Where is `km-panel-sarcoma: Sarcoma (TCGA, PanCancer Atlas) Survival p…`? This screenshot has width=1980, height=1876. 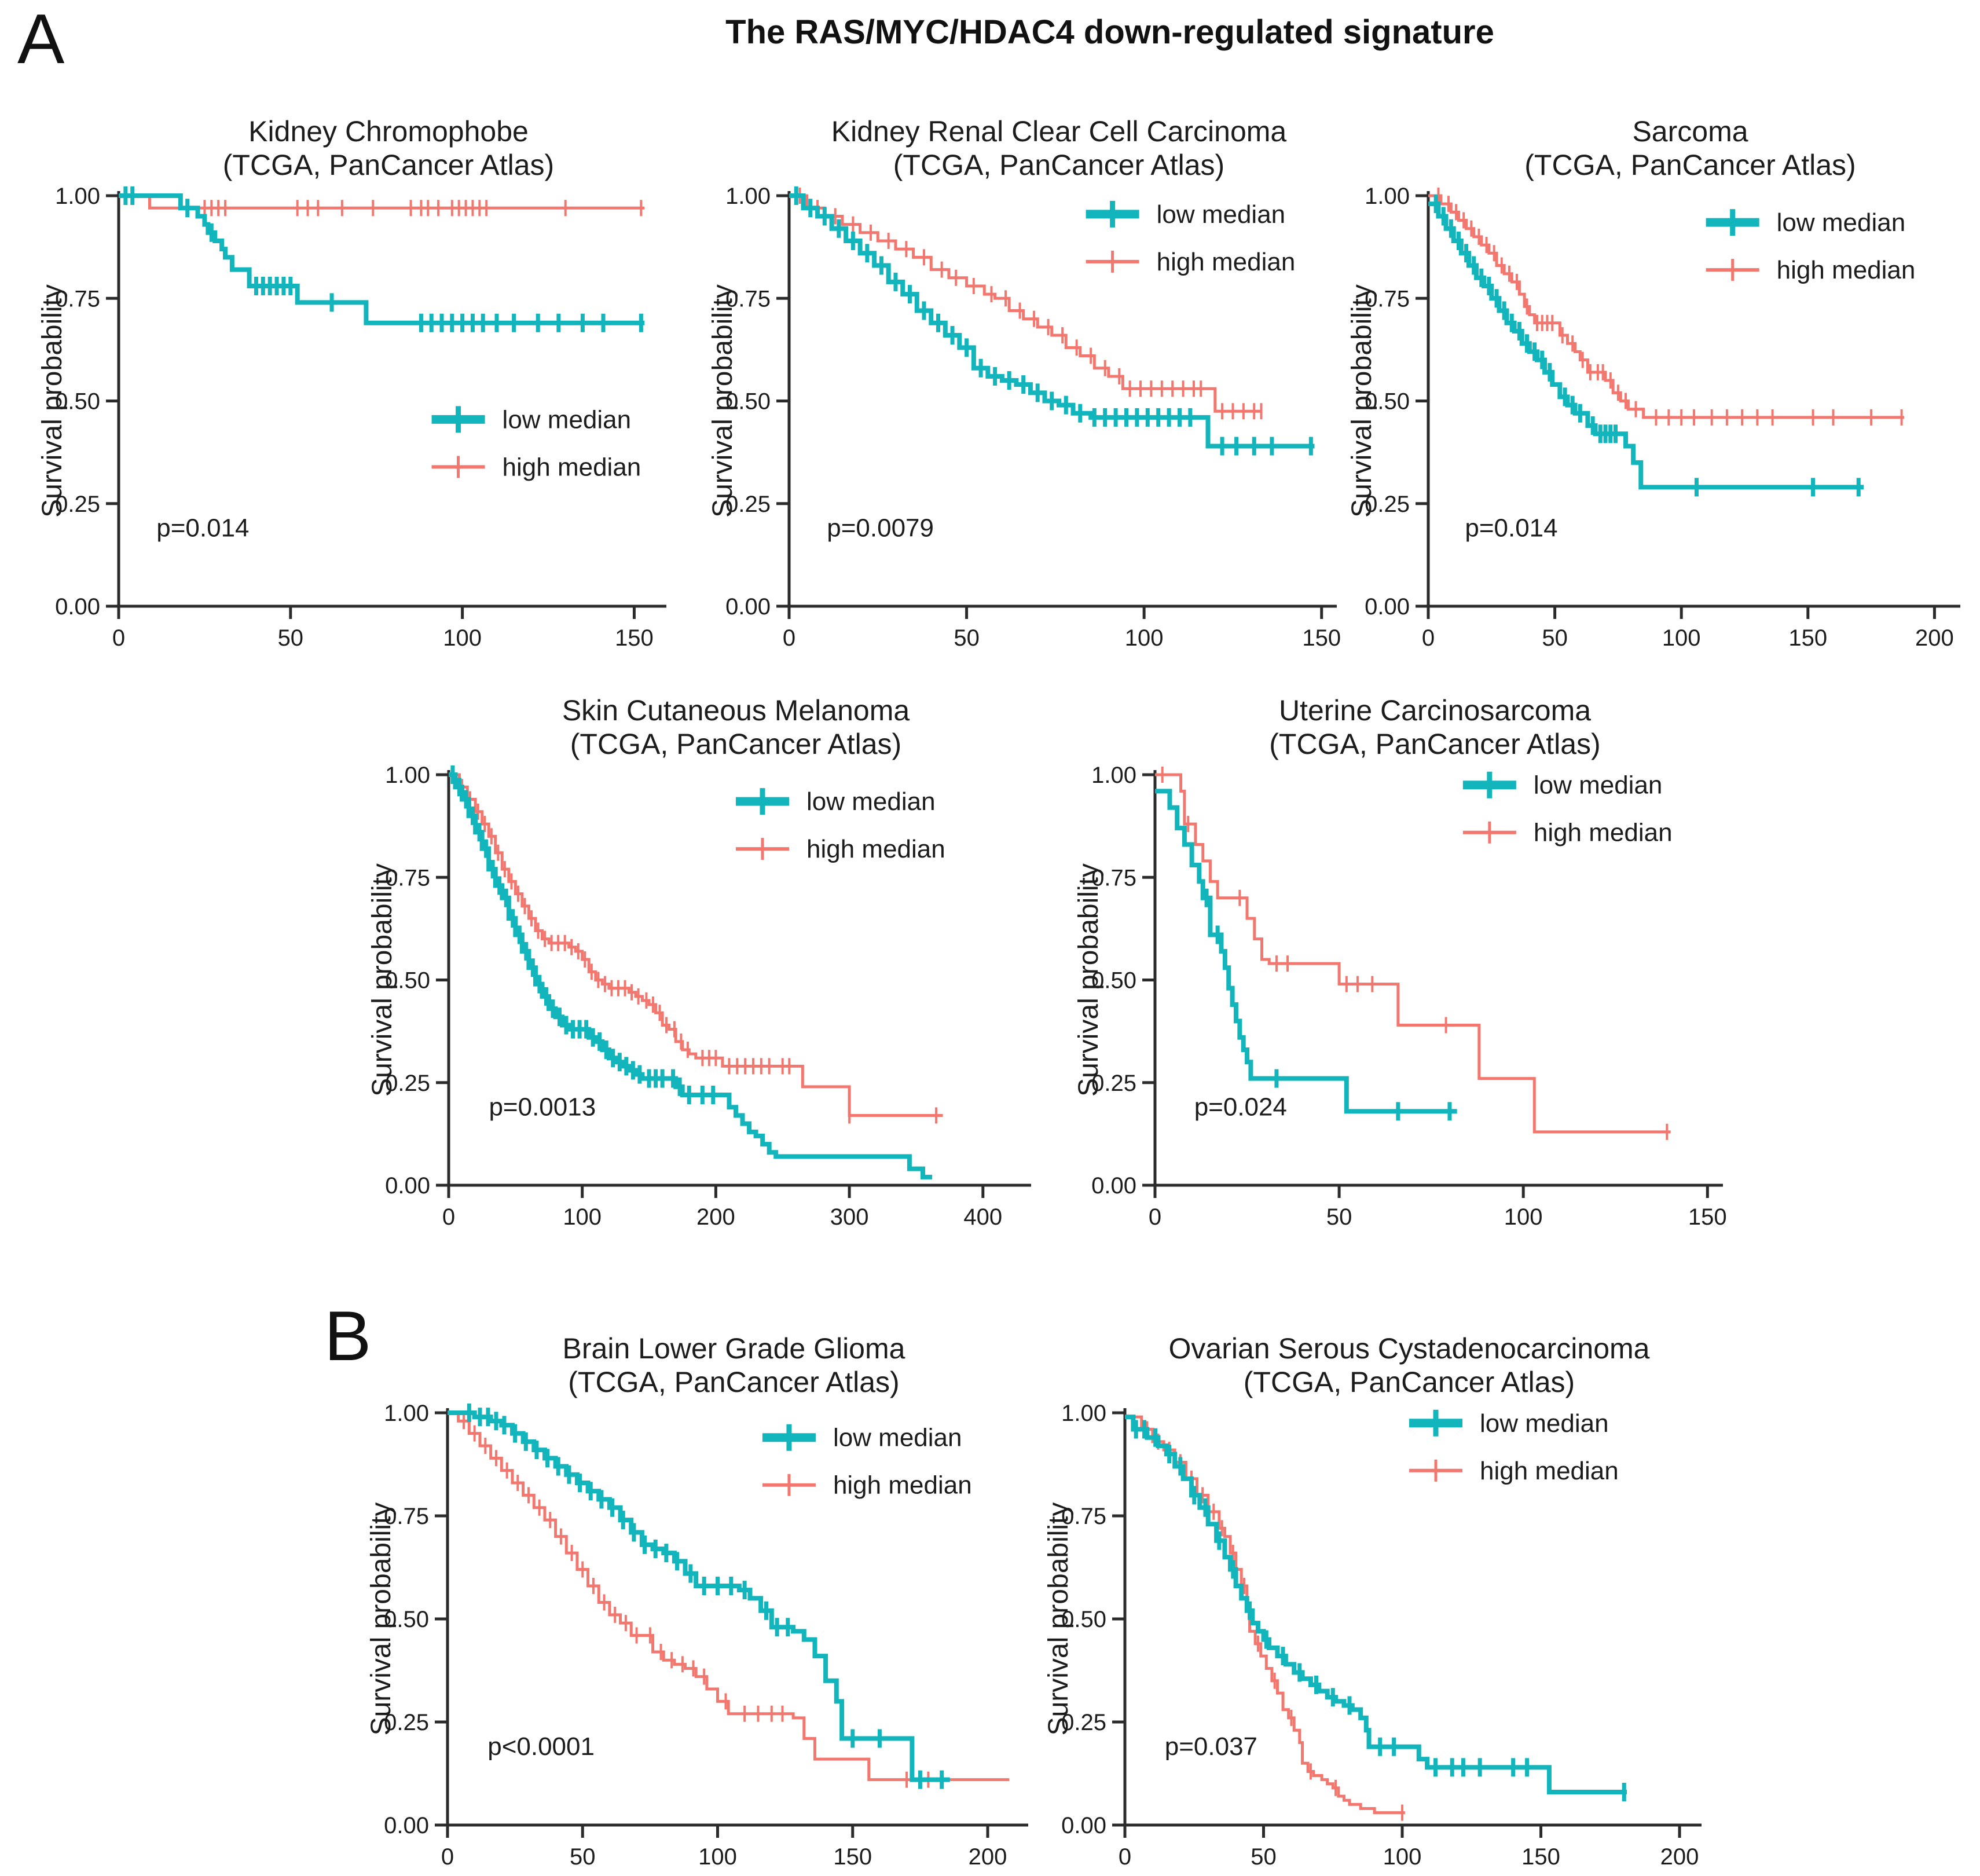 km-panel-sarcoma: Sarcoma (TCGA, PanCancer Atlas) Survival p… is located at coordinates (1656, 384).